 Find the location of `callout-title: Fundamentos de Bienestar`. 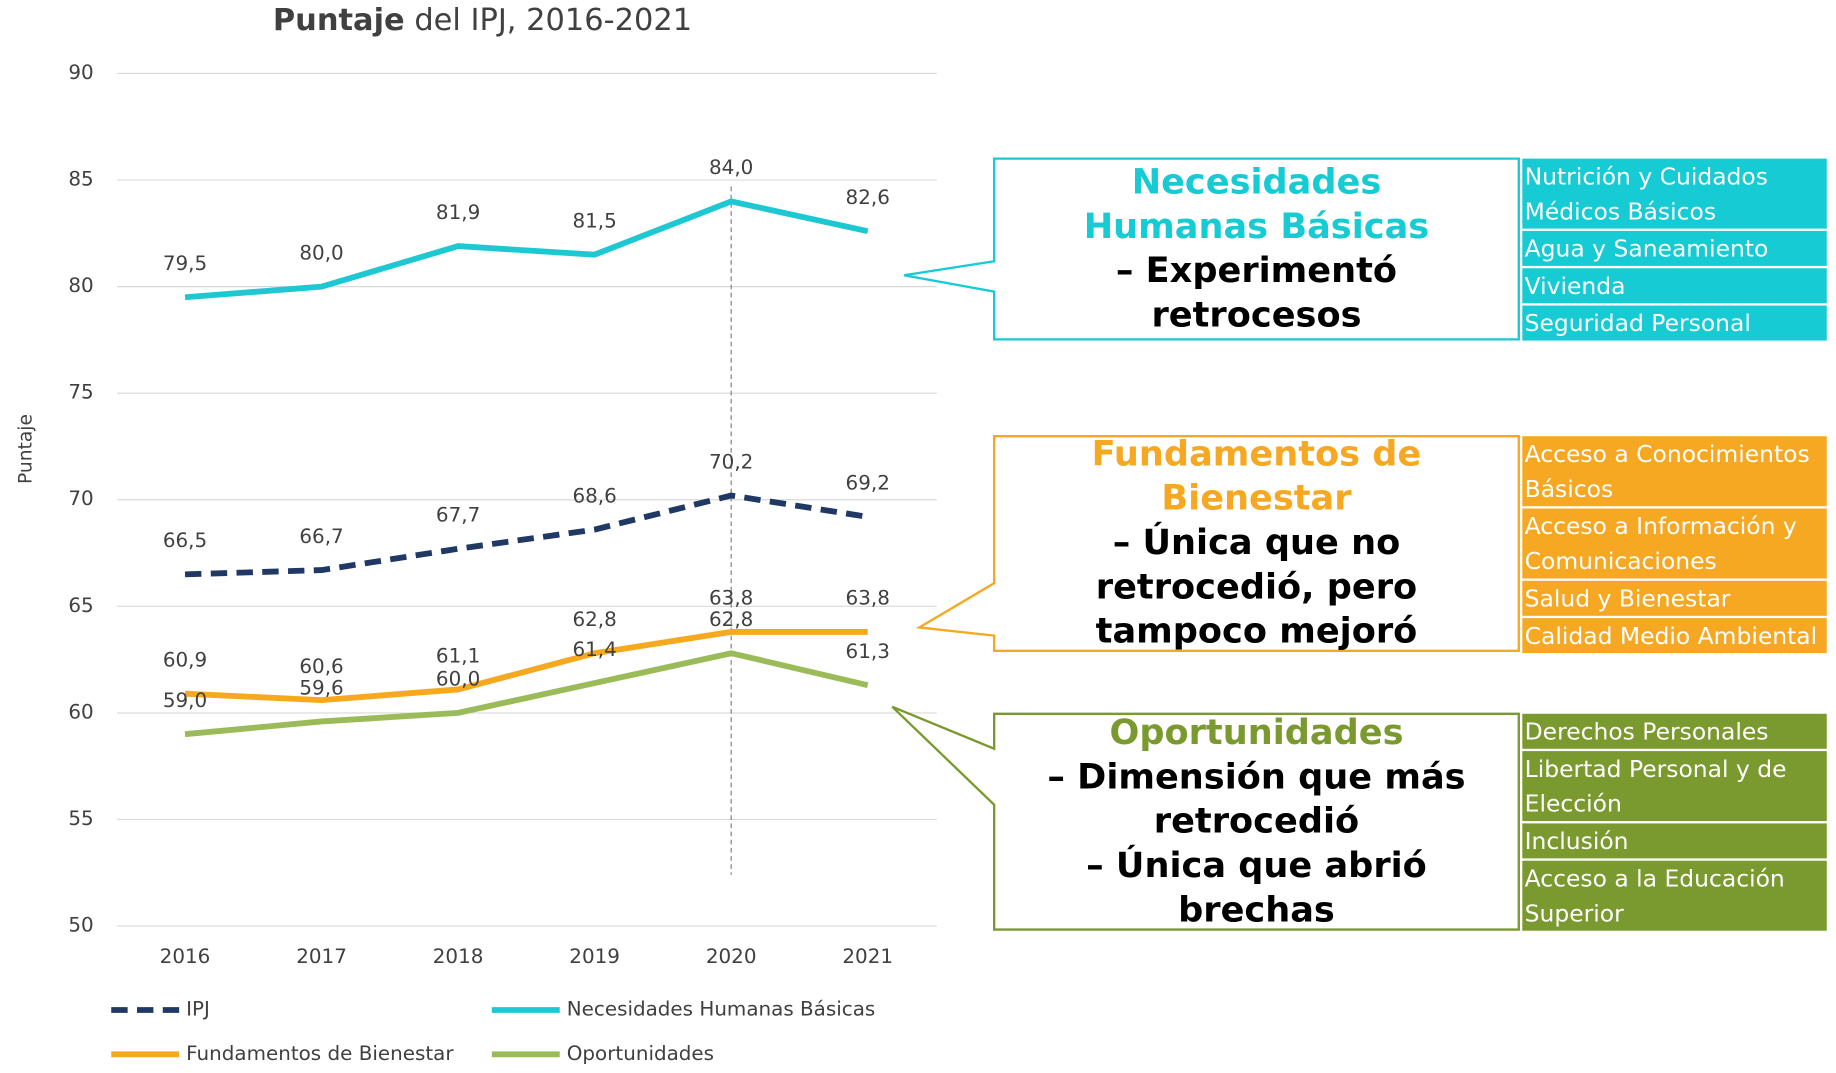

callout-title: Fundamentos de Bienestar is located at coordinates (1256, 476).